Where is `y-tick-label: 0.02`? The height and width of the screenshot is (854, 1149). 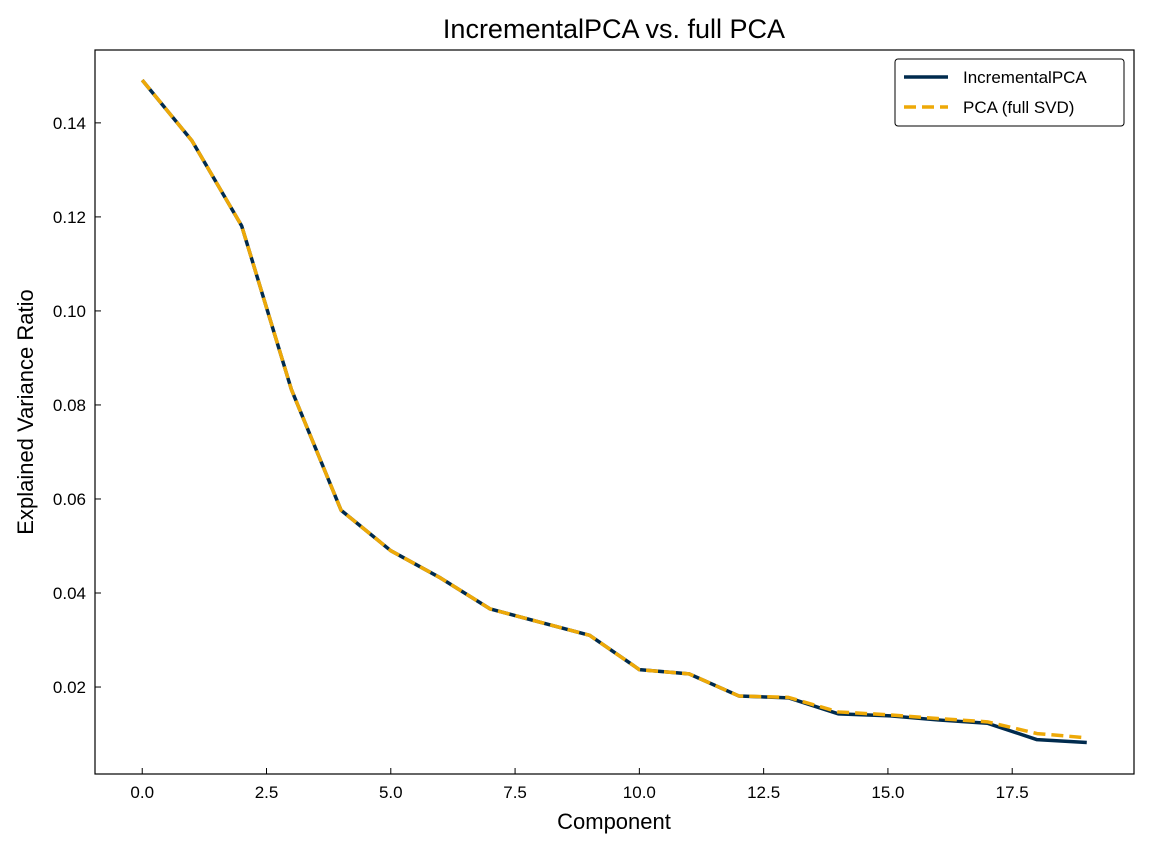
y-tick-label: 0.02 is located at coordinates (69, 687).